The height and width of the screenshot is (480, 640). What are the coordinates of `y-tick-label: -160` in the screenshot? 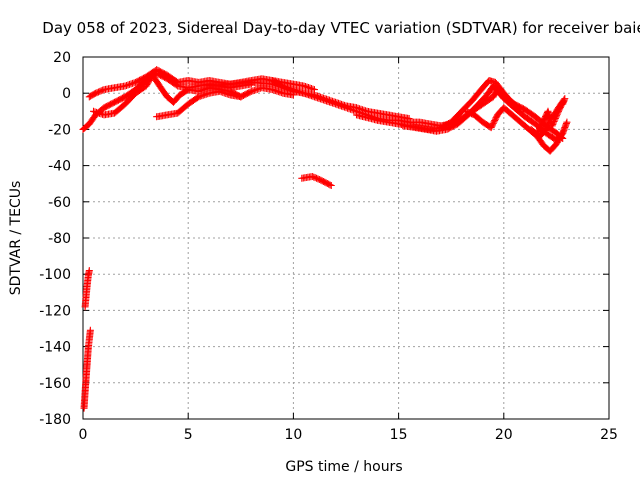 It's located at (55, 384).